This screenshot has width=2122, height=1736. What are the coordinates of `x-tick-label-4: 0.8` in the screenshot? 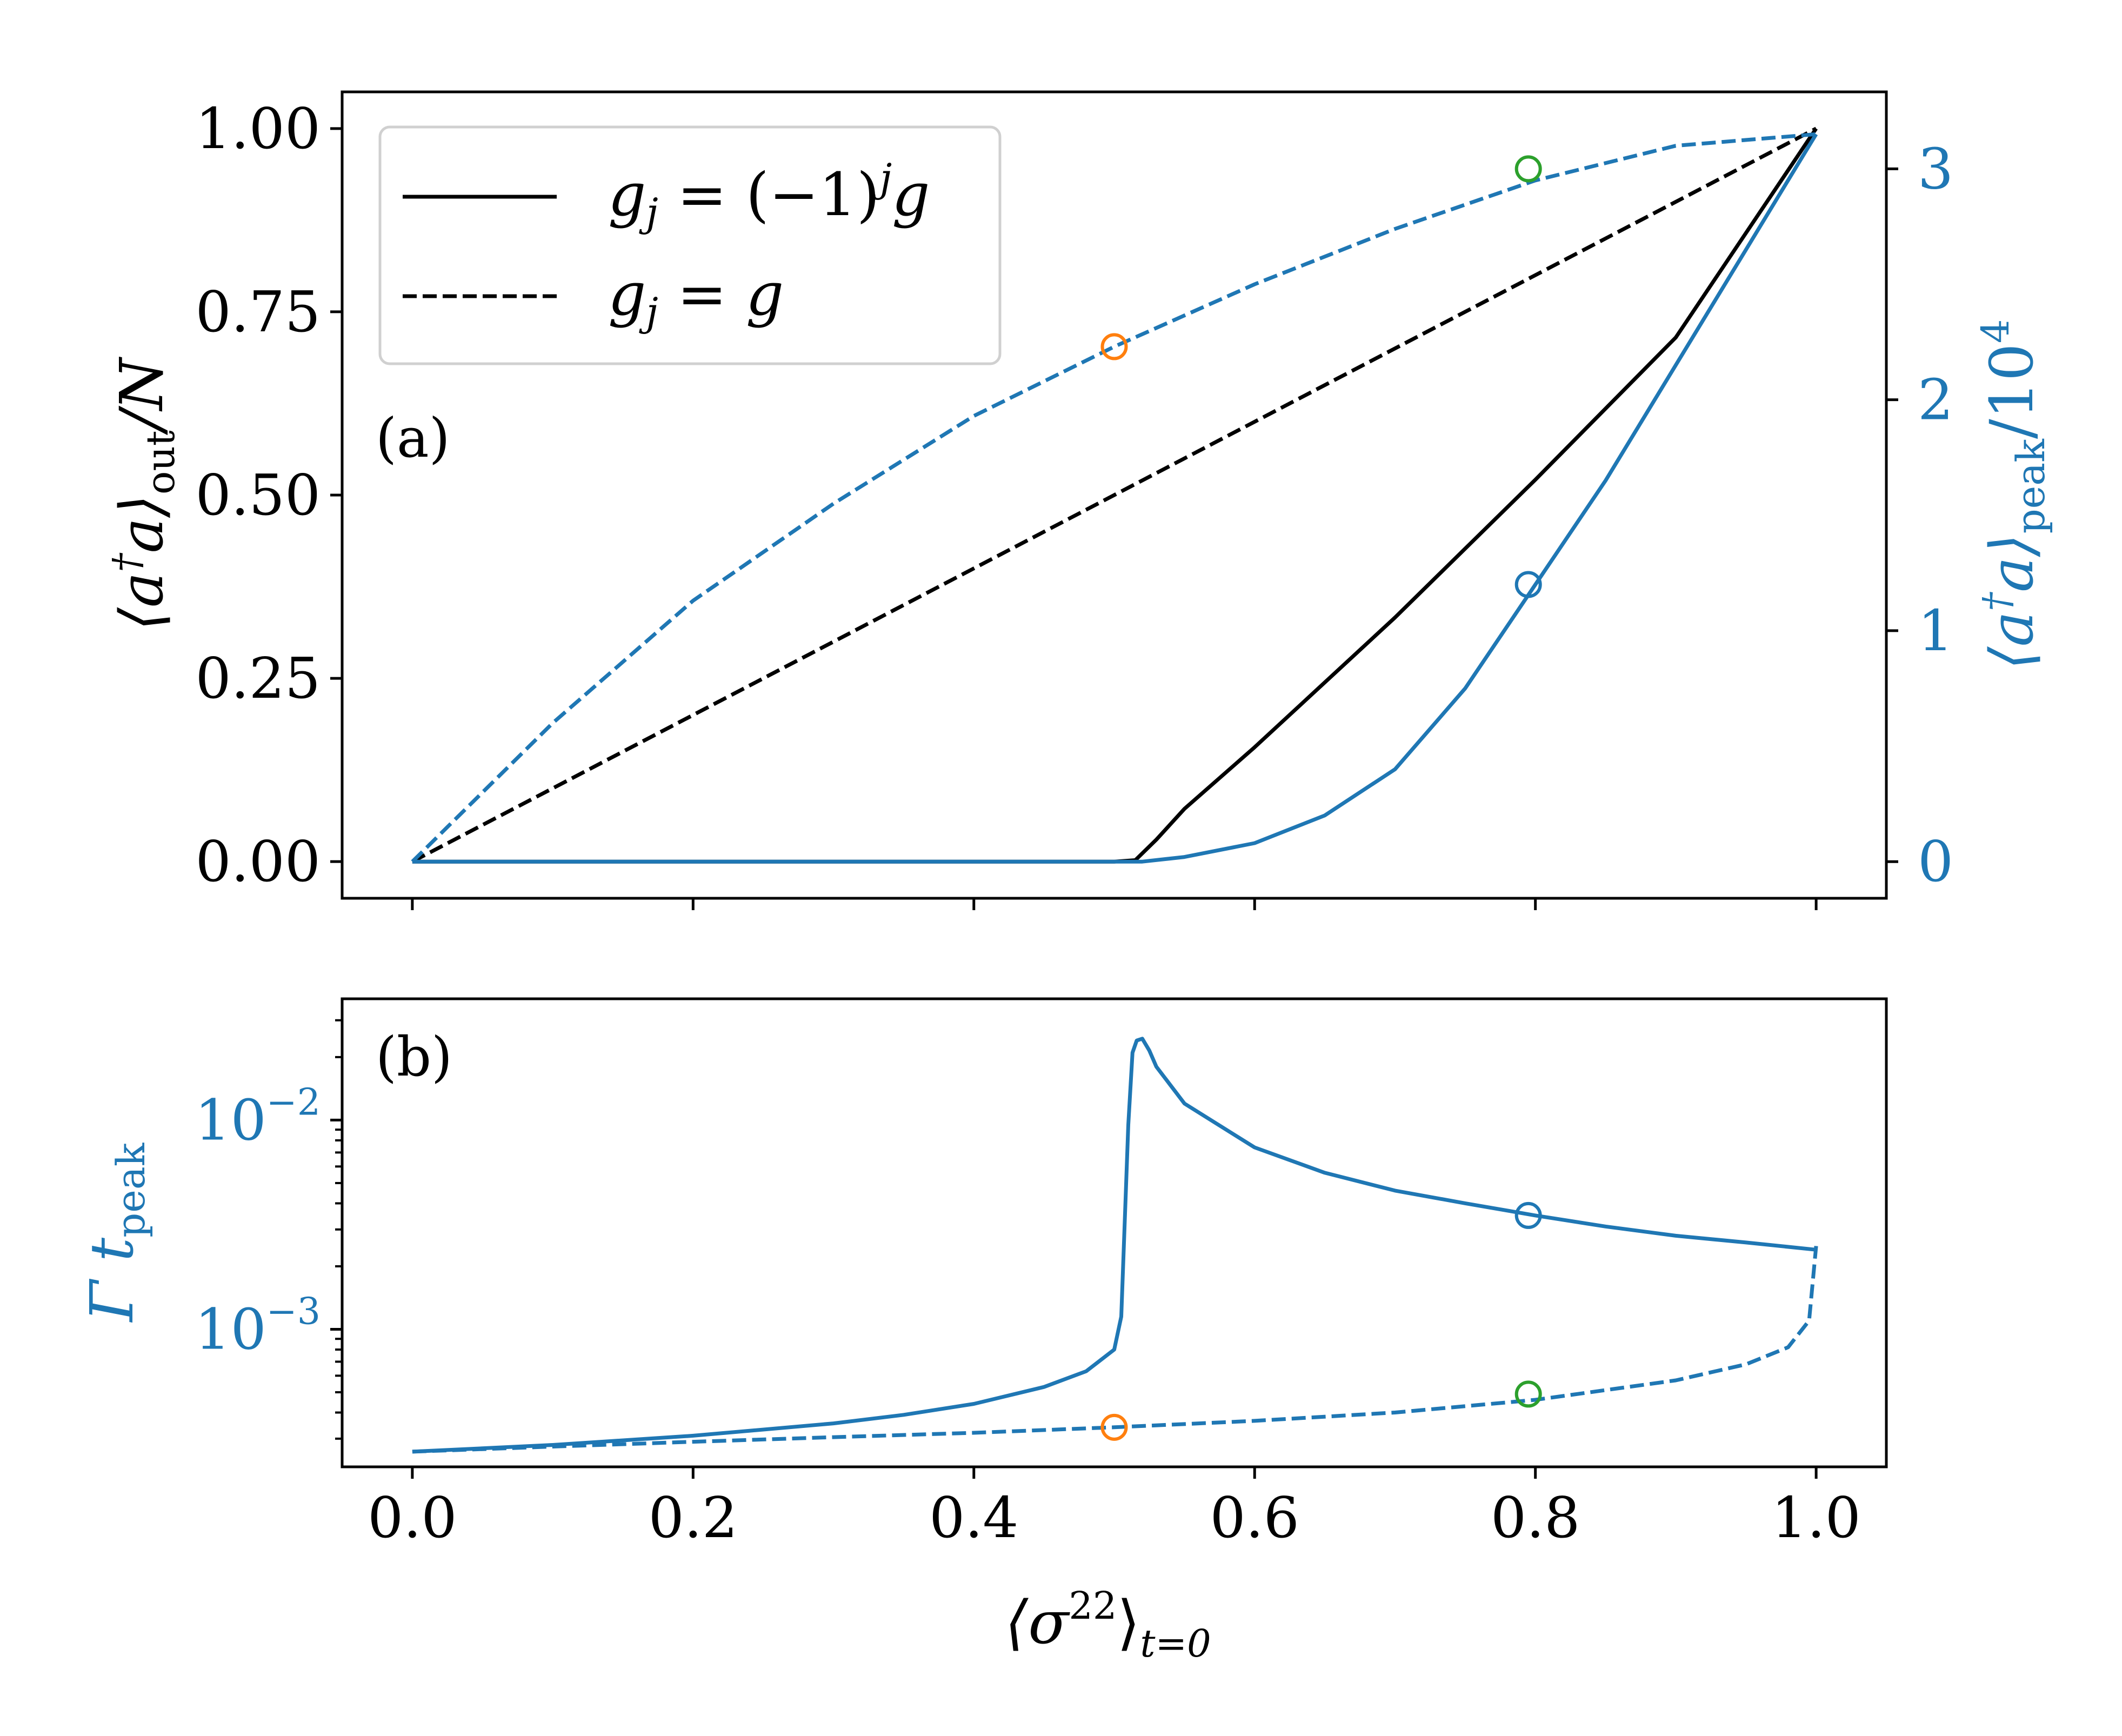 It's located at (1535, 1518).